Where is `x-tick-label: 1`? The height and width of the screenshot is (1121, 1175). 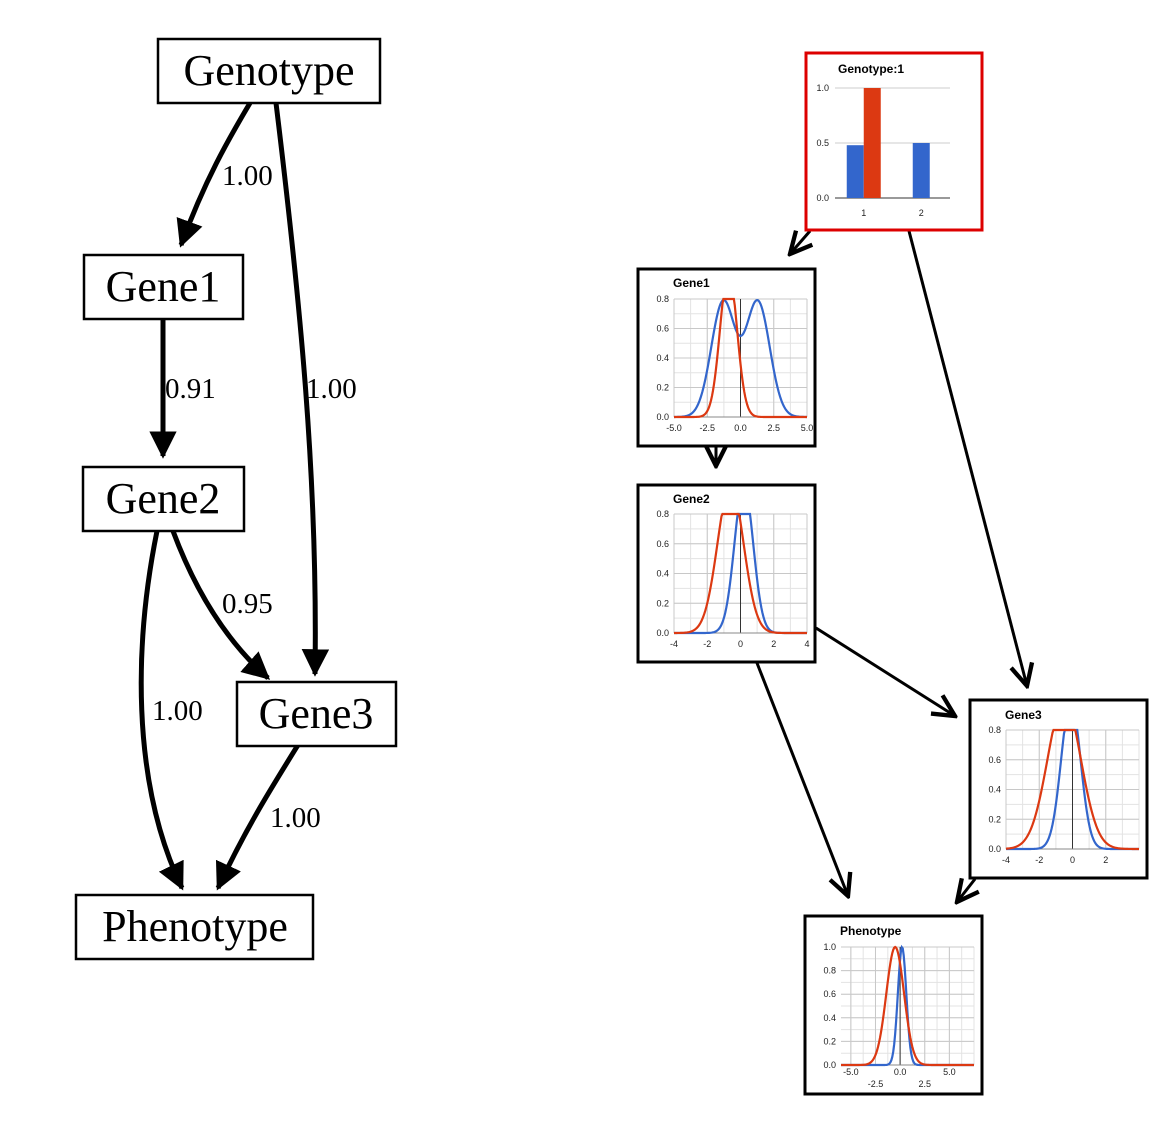
x-tick-label: 1 is located at coordinates (863, 213).